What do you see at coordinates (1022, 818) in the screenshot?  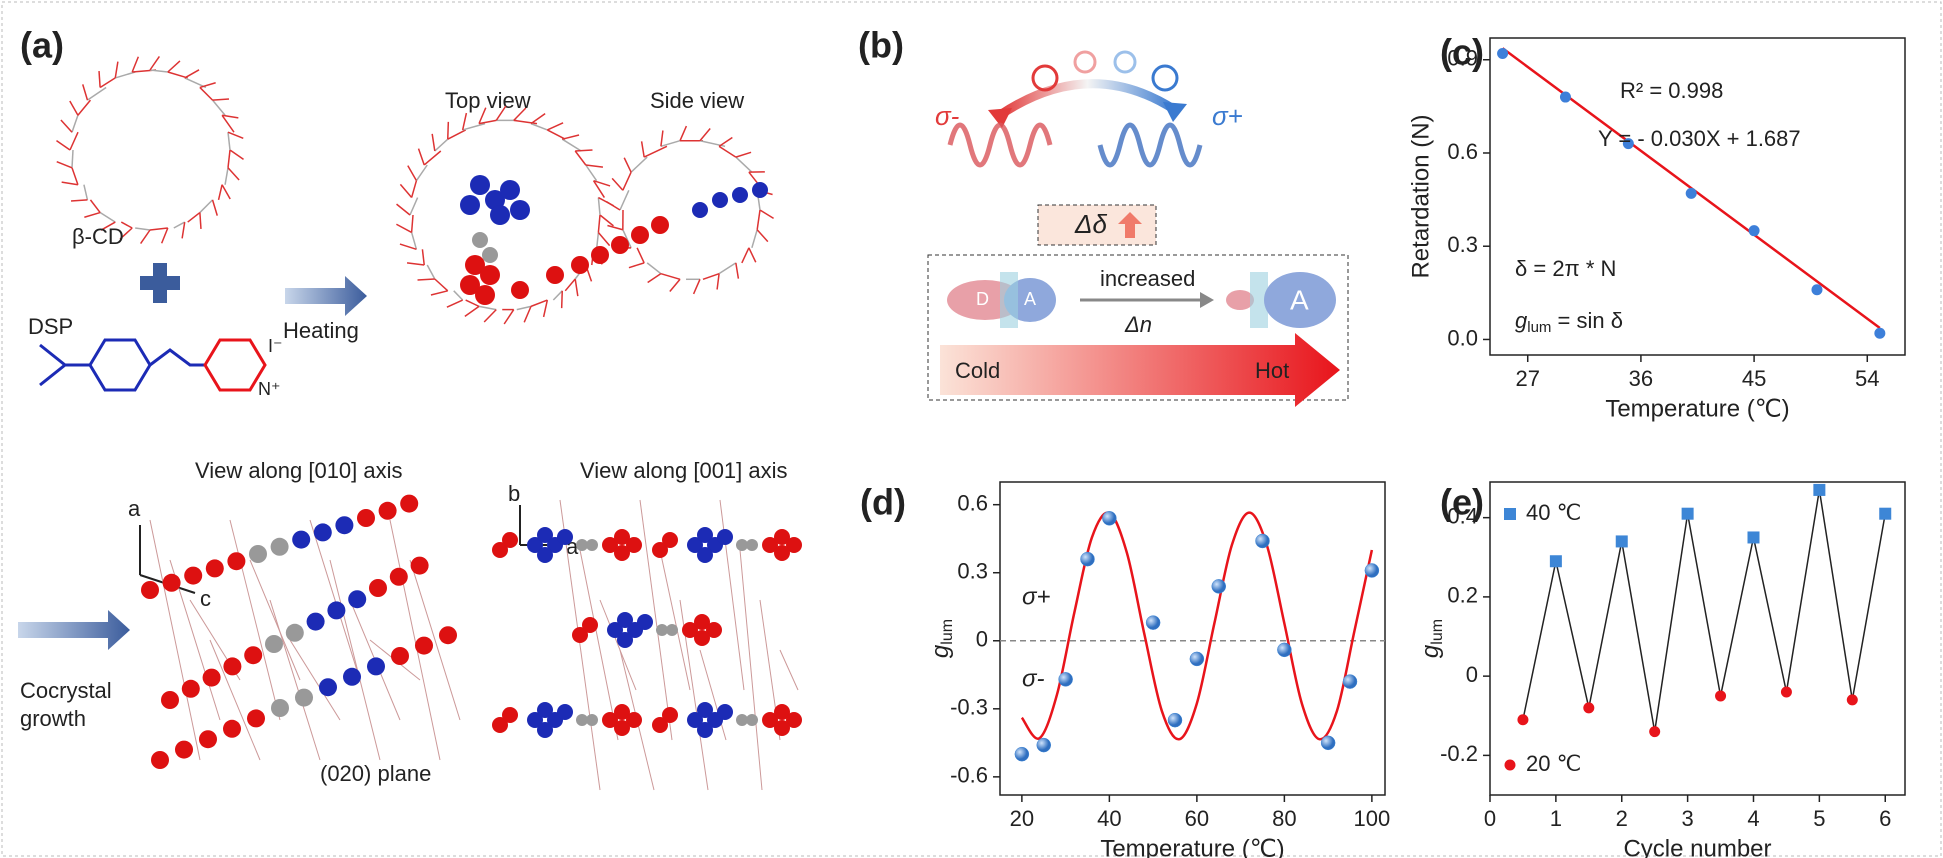 I see `x-tick-label: 20` at bounding box center [1022, 818].